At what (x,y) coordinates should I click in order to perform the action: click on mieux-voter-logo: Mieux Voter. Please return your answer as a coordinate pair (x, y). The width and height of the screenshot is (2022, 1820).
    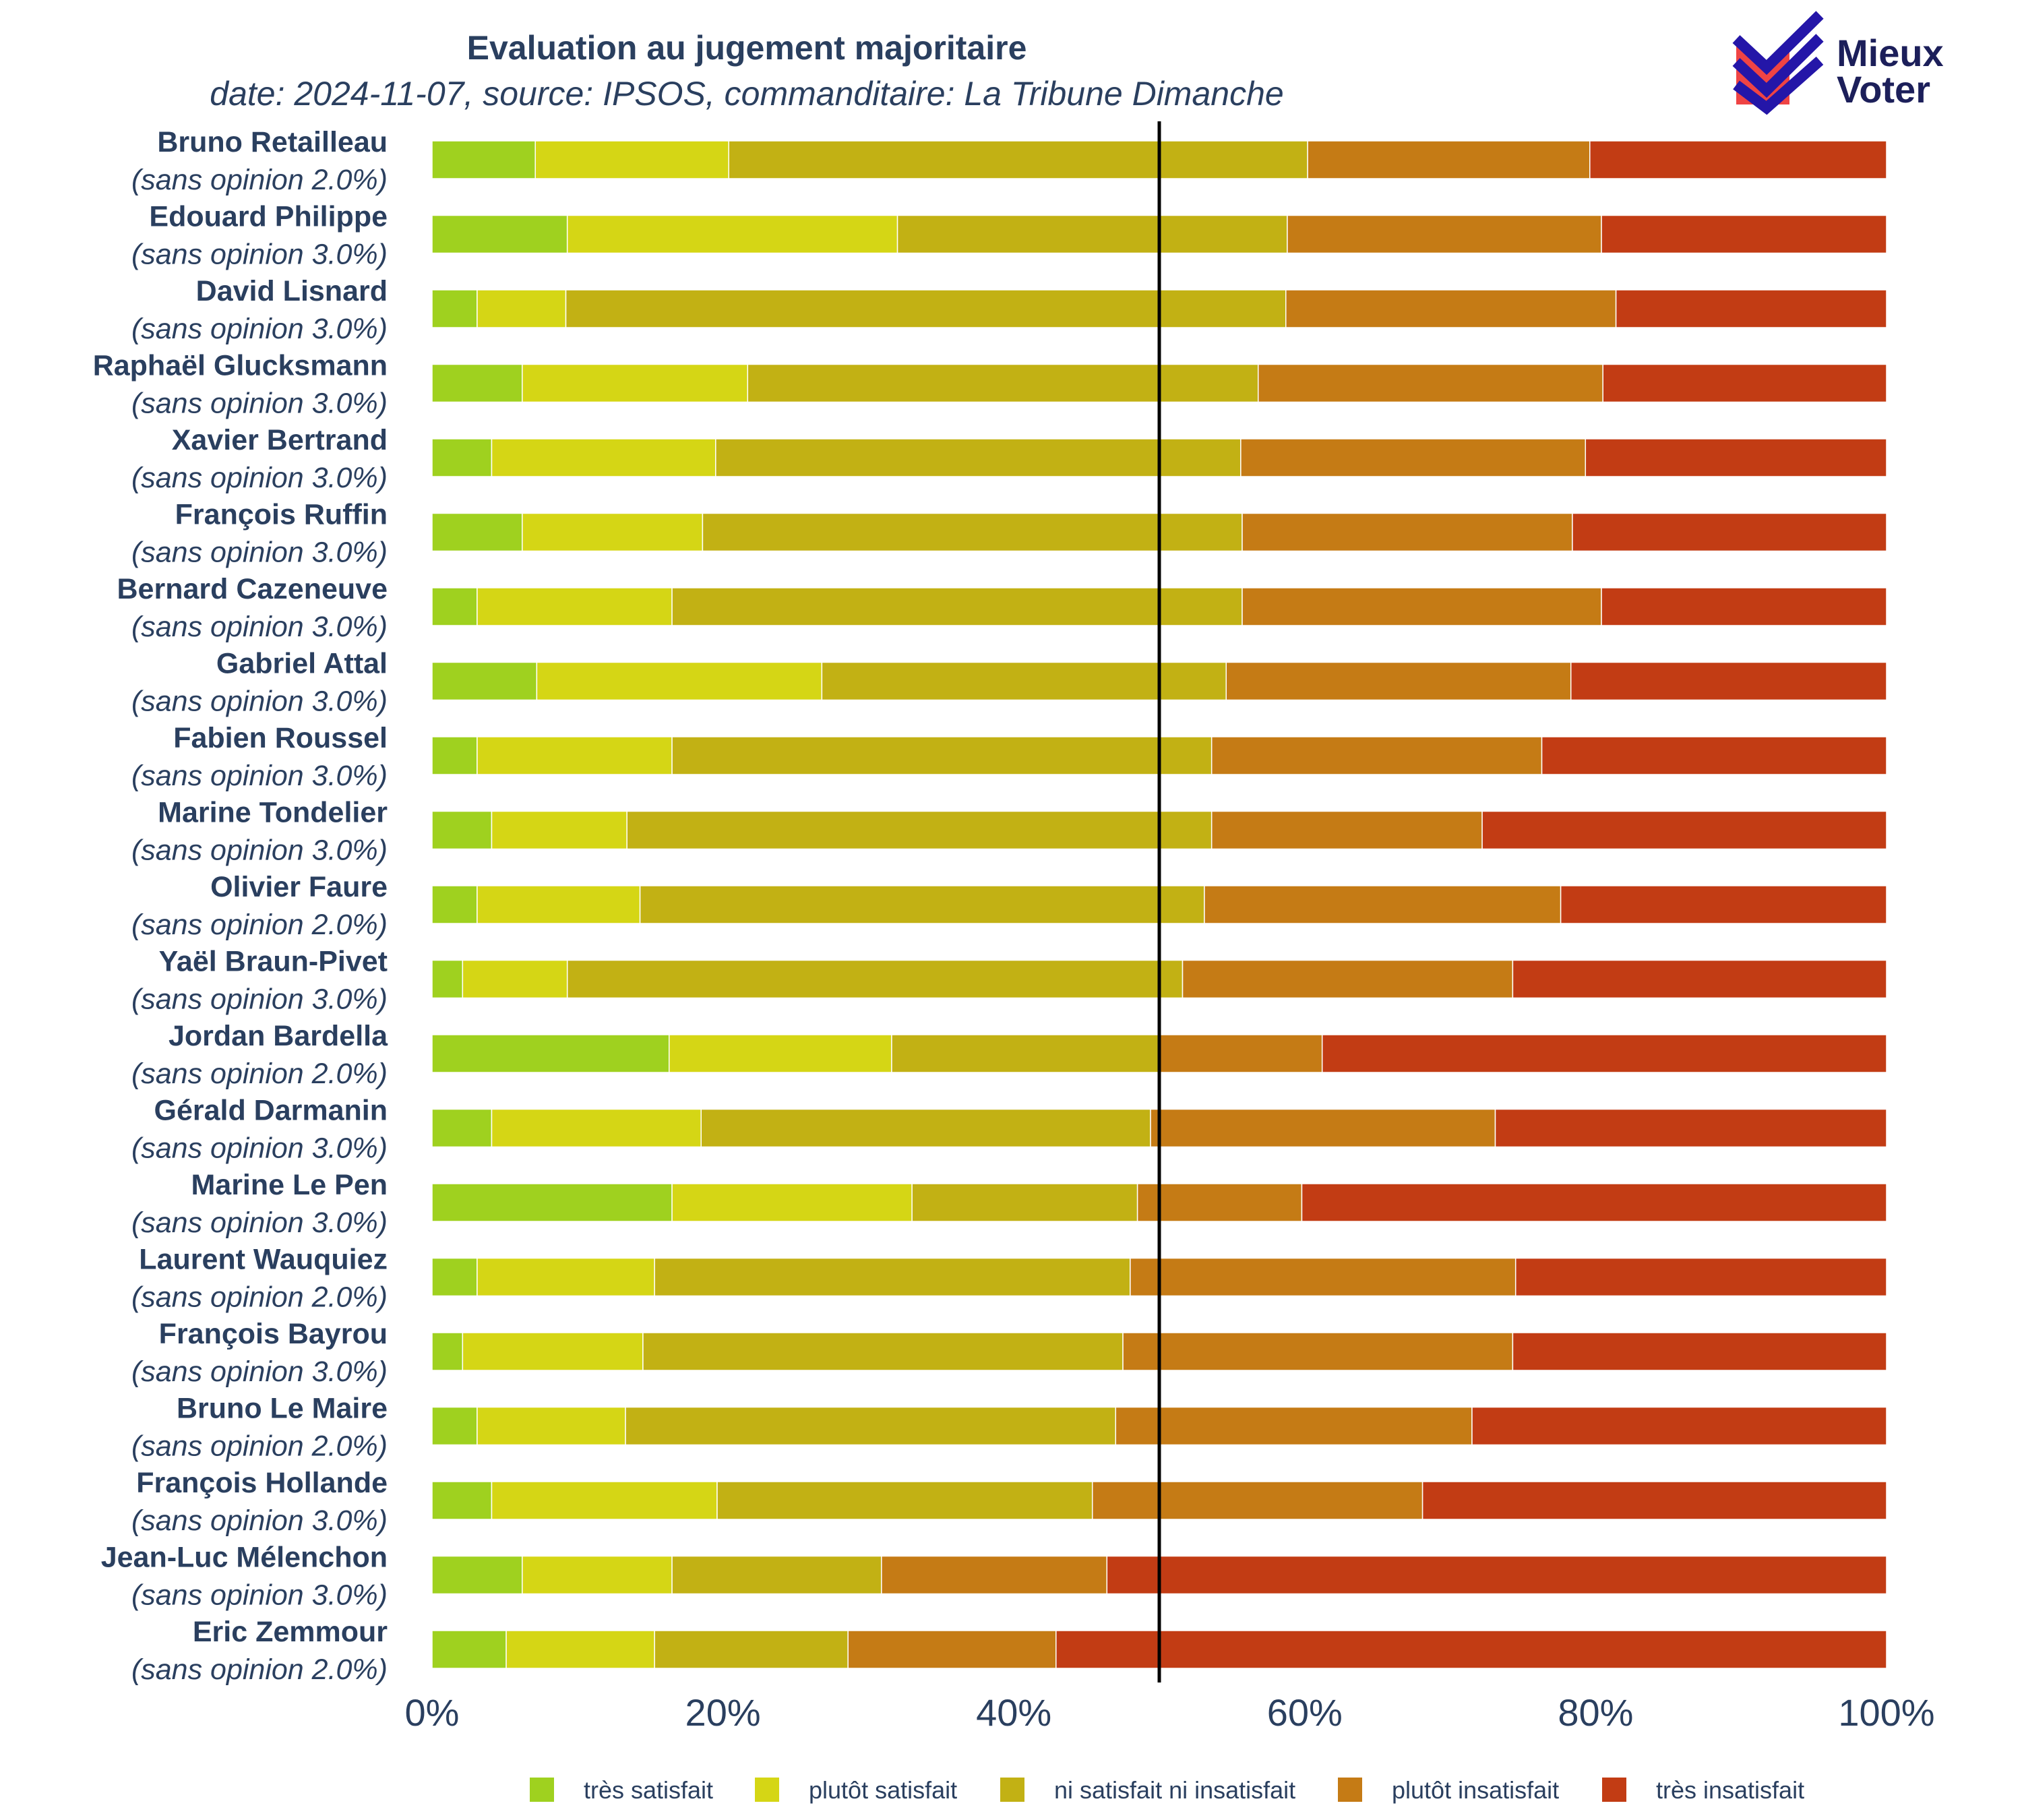
    Looking at the image, I should click on (1838, 63).